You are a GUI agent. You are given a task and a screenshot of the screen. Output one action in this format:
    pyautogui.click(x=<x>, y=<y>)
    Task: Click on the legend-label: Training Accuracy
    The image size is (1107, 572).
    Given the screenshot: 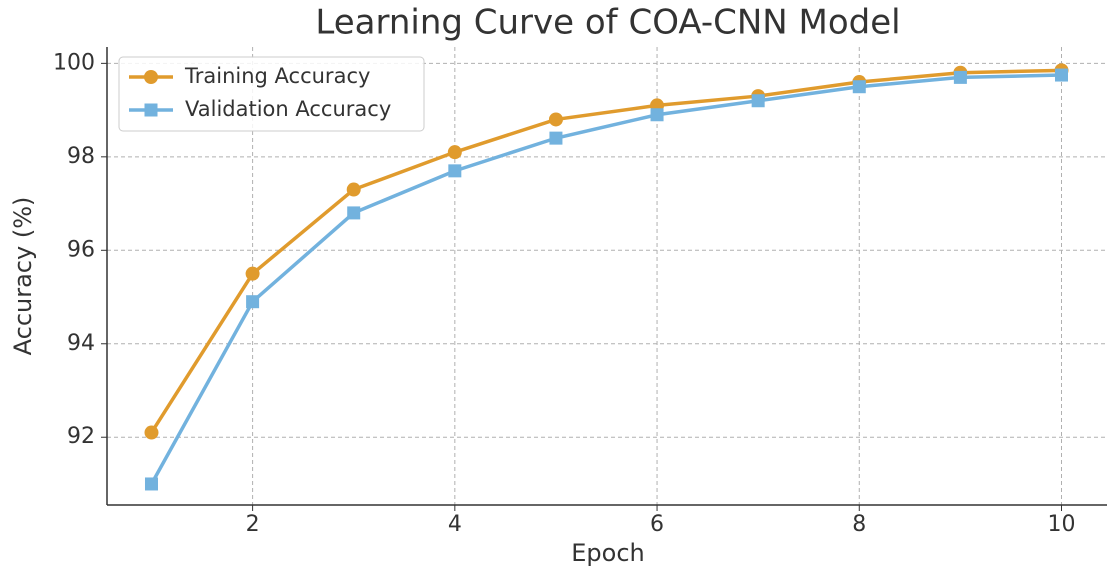 What is the action you would take?
    pyautogui.click(x=277, y=76)
    